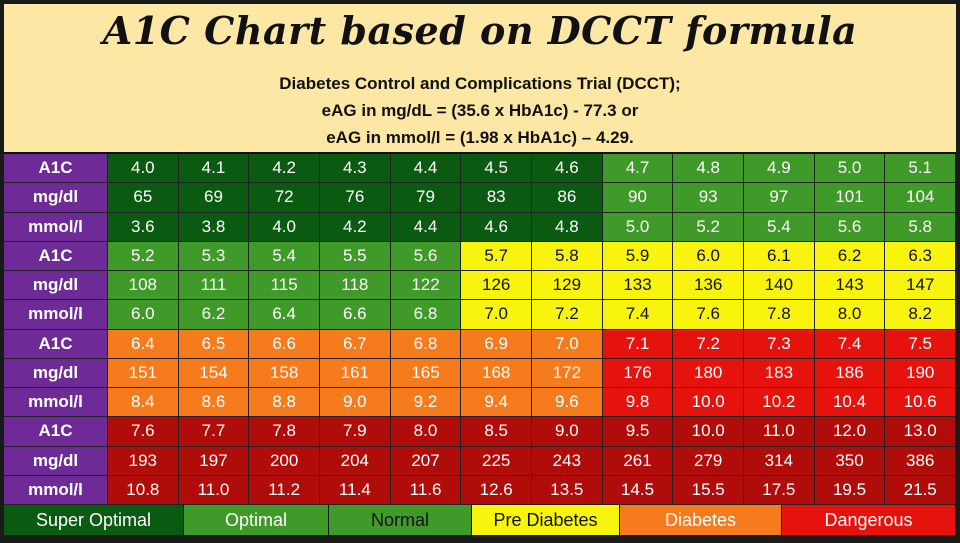 The height and width of the screenshot is (543, 960). What do you see at coordinates (284, 286) in the screenshot?
I see `cell-mgdl: 115` at bounding box center [284, 286].